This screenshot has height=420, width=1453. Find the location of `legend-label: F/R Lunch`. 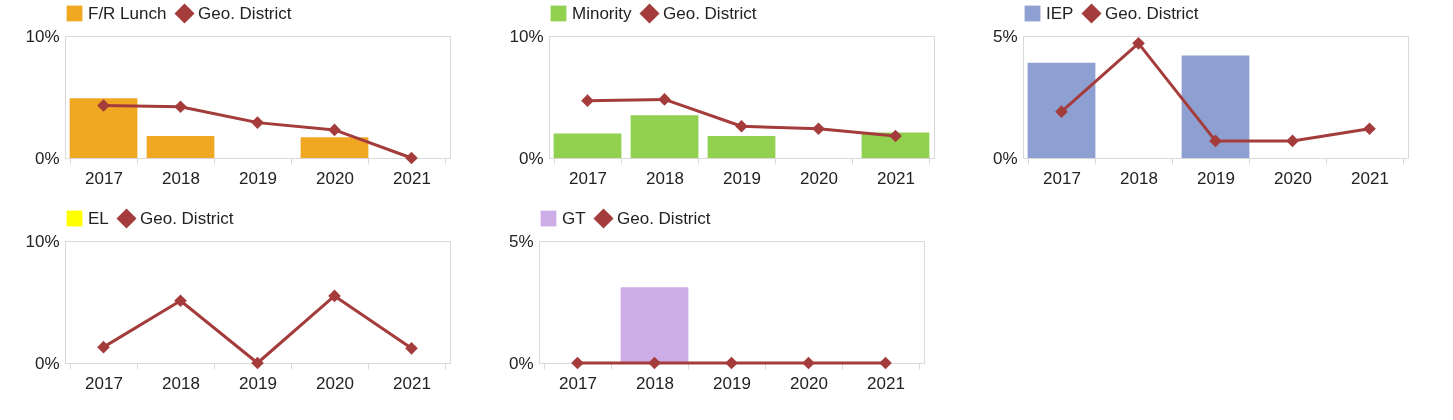

legend-label: F/R Lunch is located at coordinates (127, 13).